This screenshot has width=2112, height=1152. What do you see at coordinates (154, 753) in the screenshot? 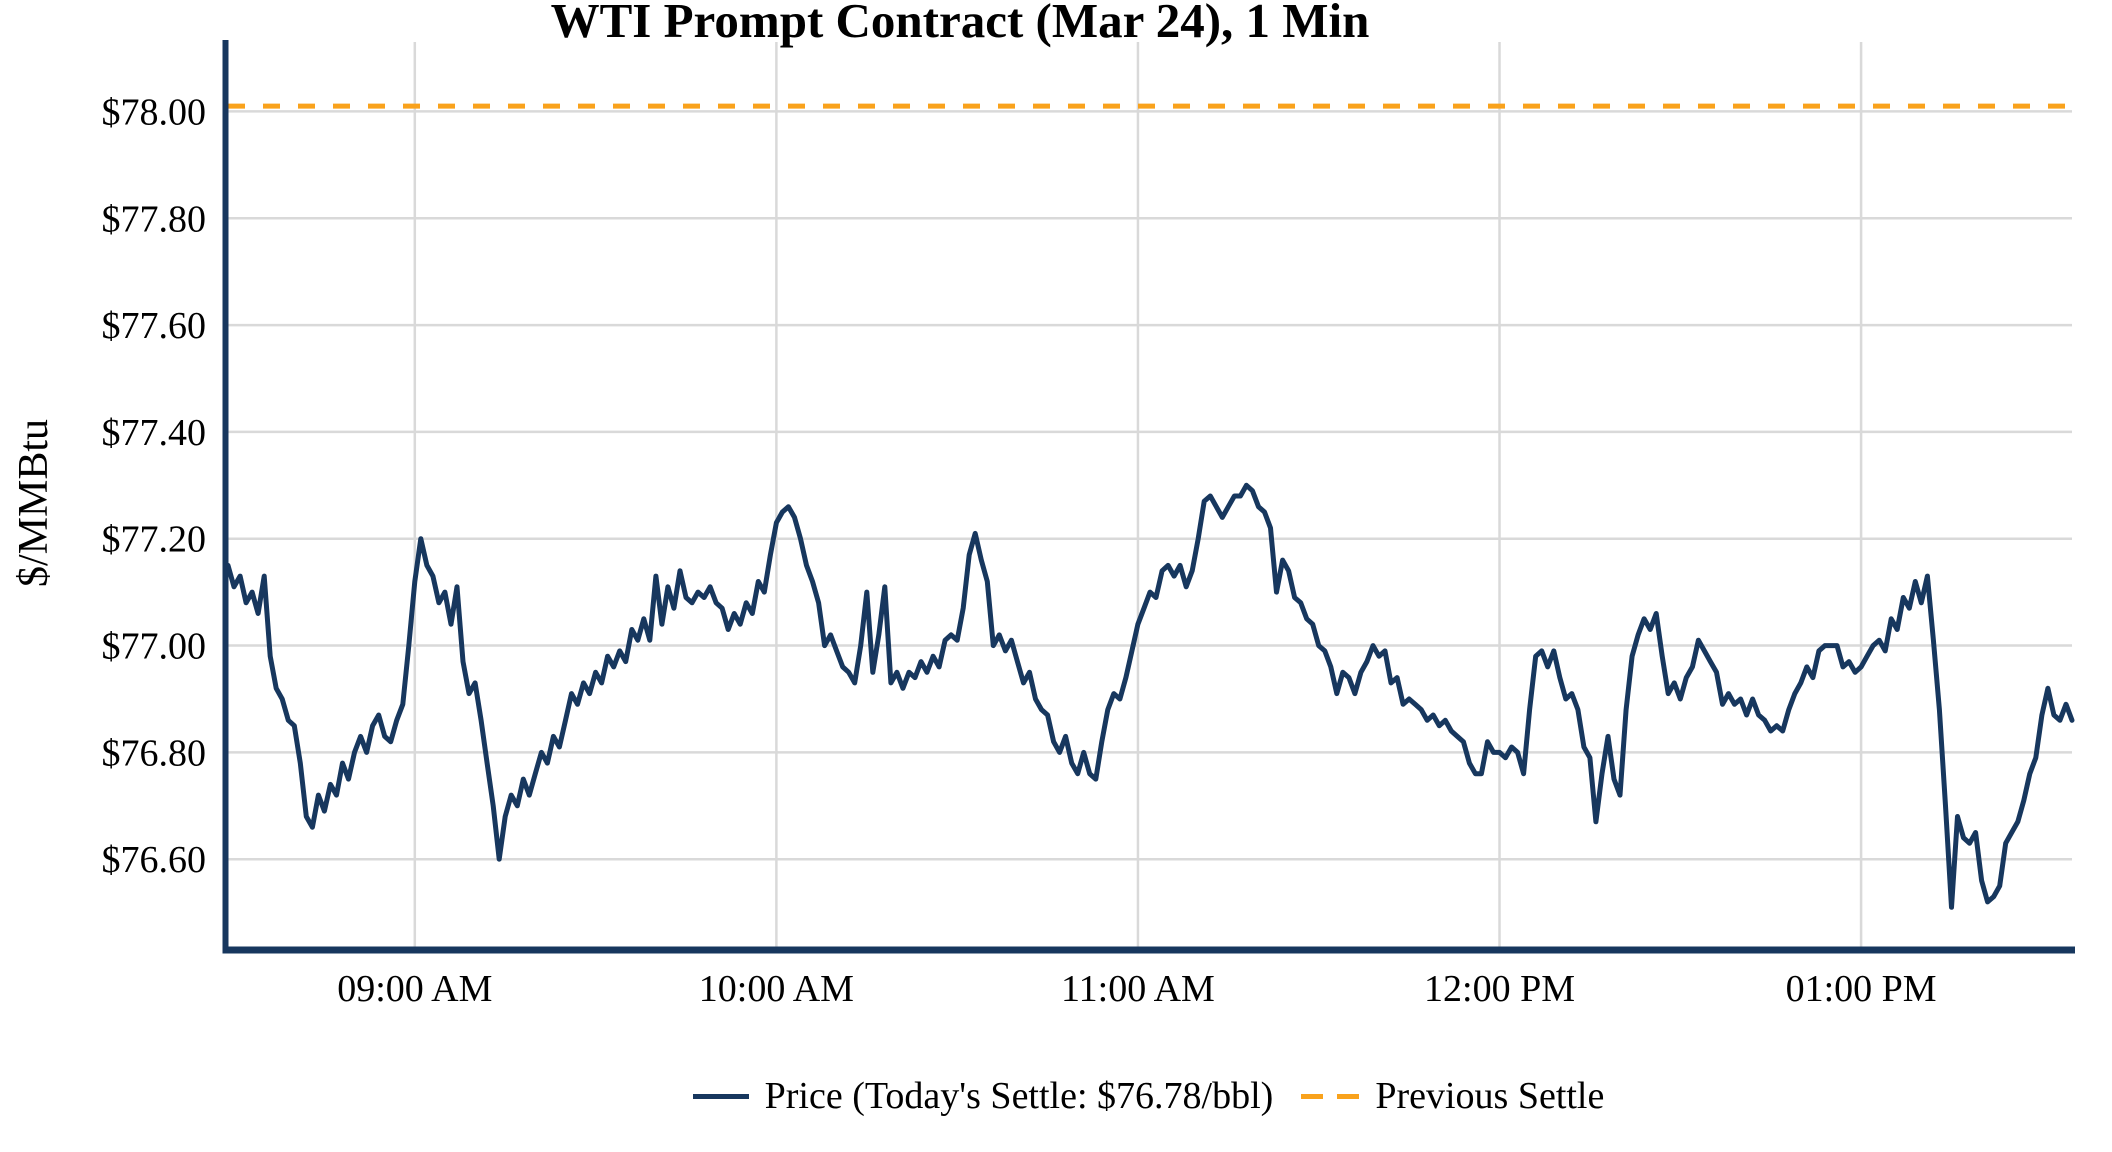
I see `y-tick-label: $76.80` at bounding box center [154, 753].